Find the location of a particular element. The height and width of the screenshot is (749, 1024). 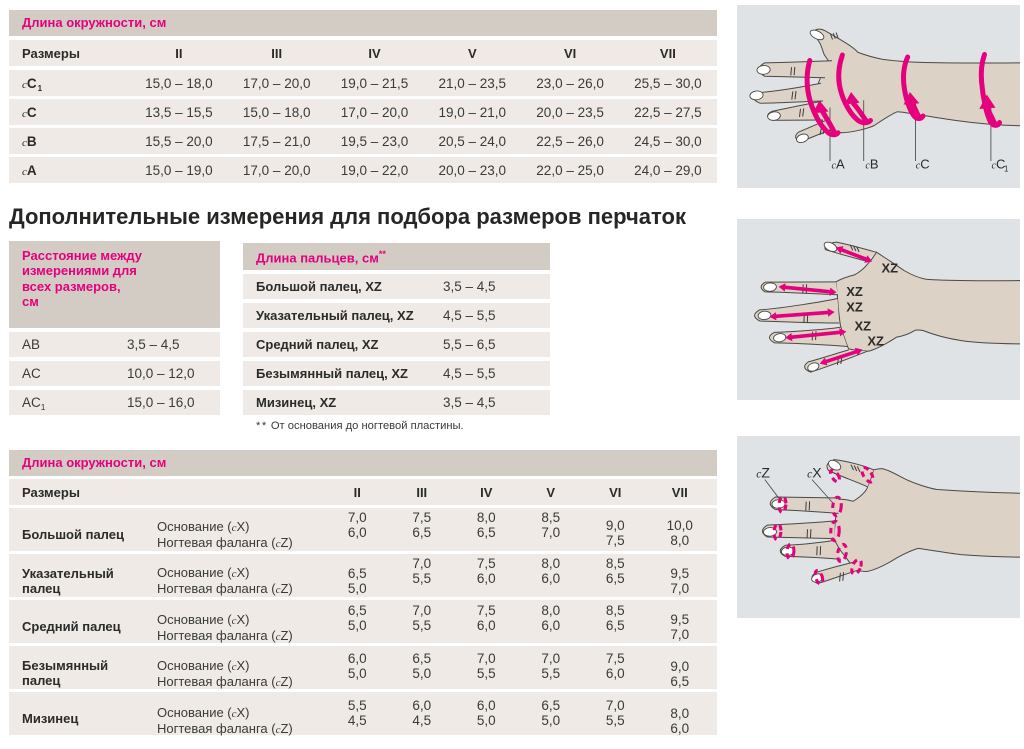

svg-text: cZ is located at coordinates (763, 473).